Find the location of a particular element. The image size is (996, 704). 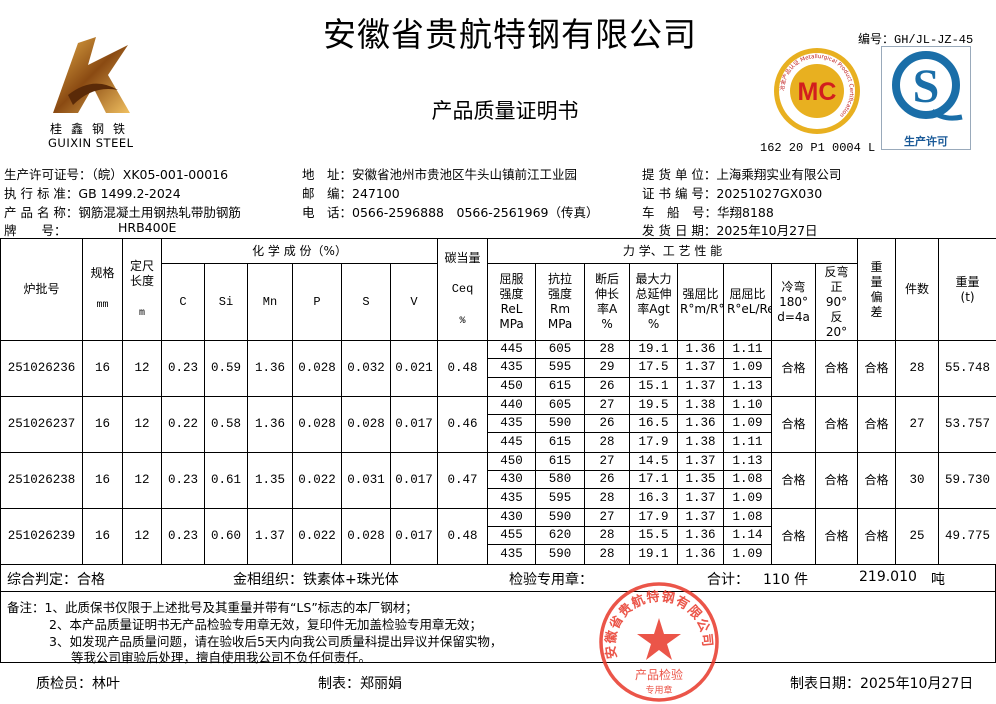

cell-agt: 15.1 is located at coordinates (654, 386).